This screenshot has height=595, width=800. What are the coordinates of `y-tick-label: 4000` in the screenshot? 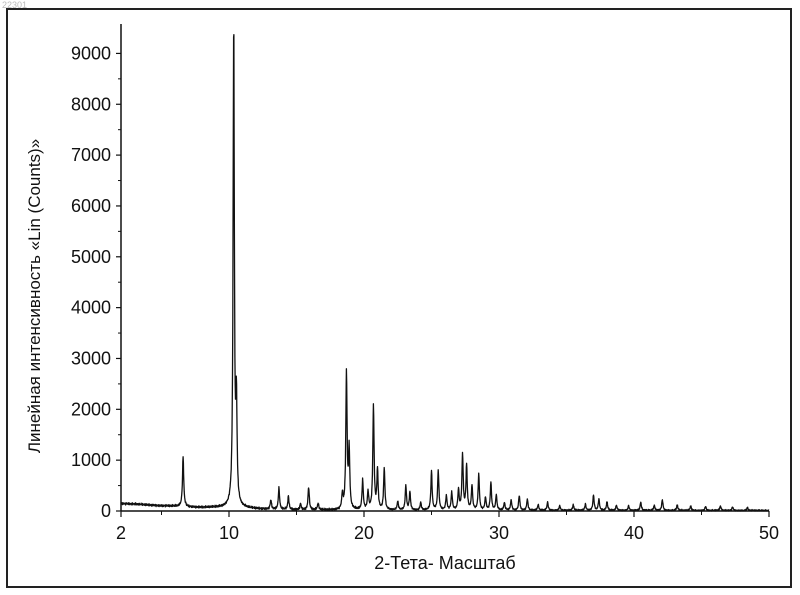 It's located at (91, 308).